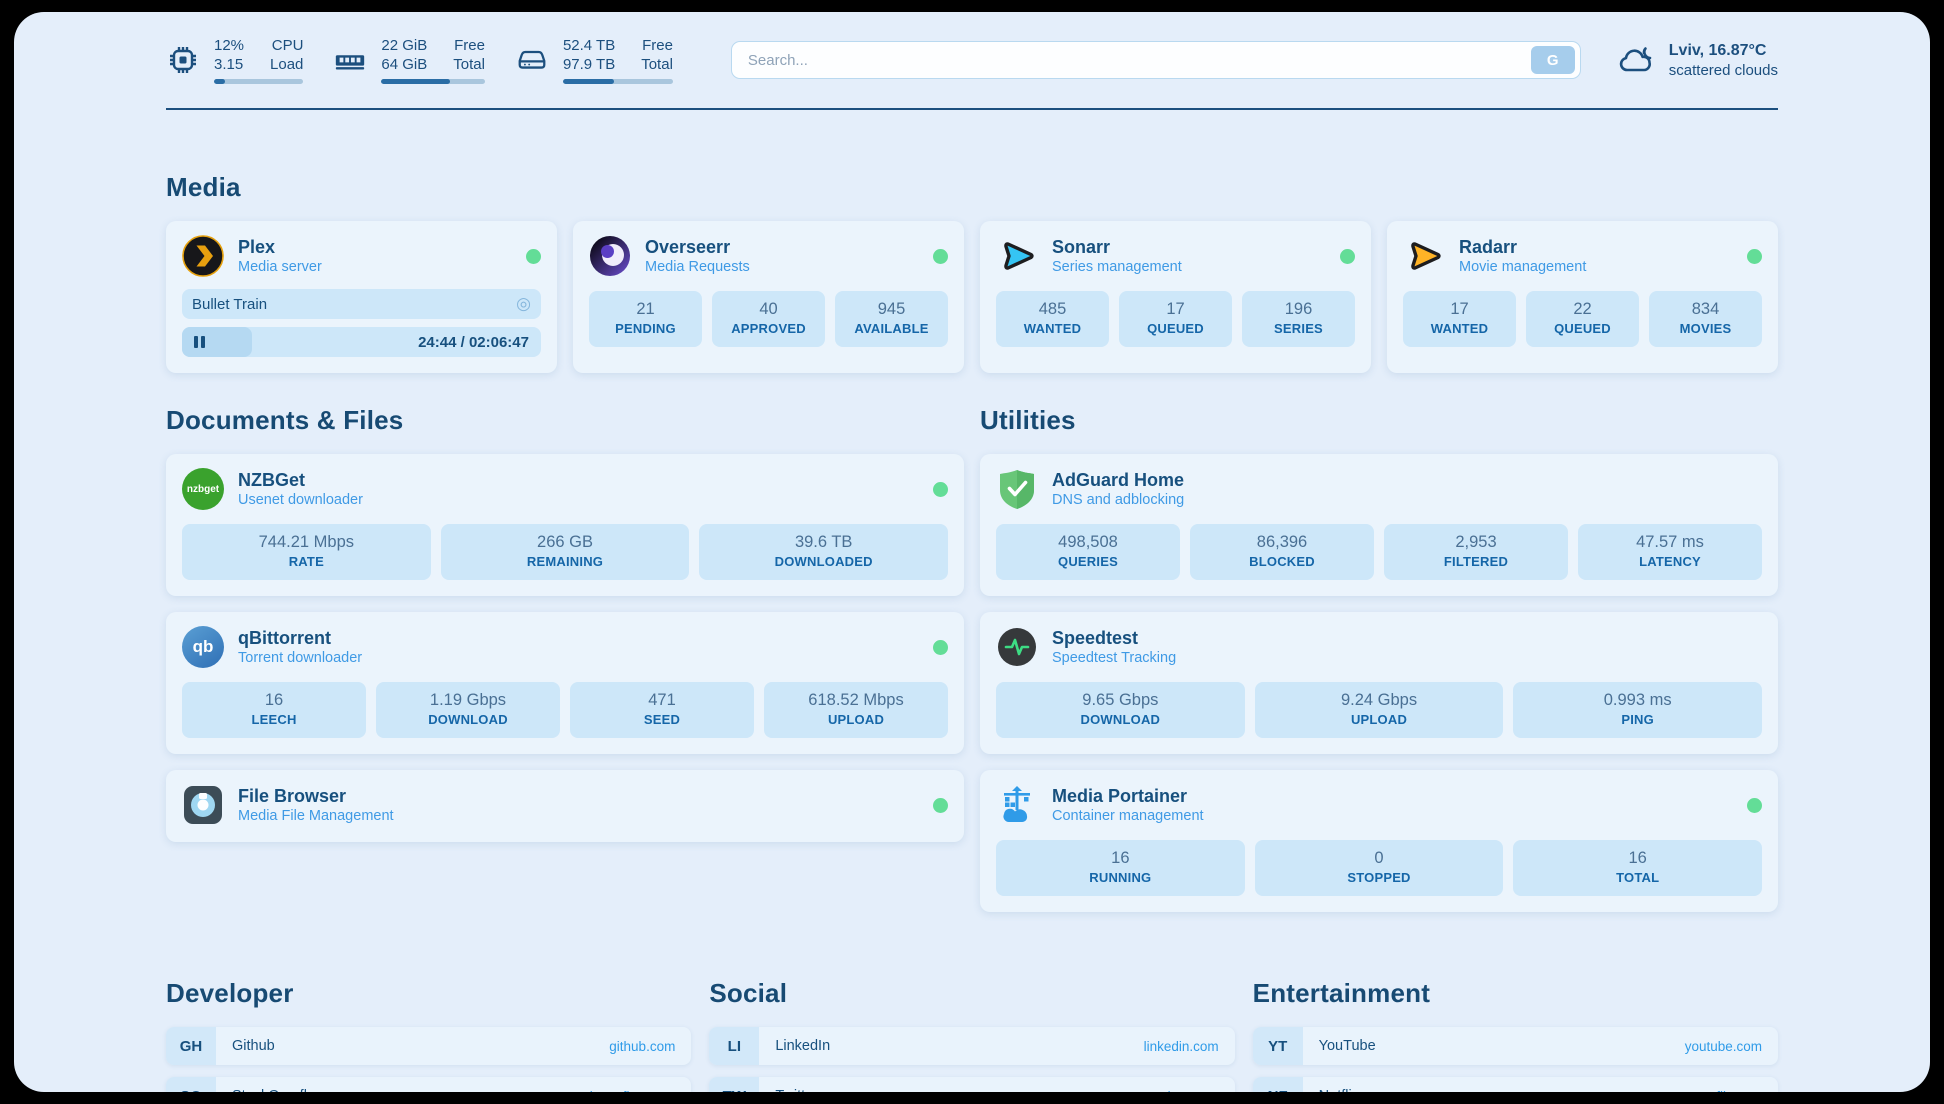 This screenshot has height=1104, width=1944. What do you see at coordinates (199, 342) in the screenshot?
I see `pause-icon` at bounding box center [199, 342].